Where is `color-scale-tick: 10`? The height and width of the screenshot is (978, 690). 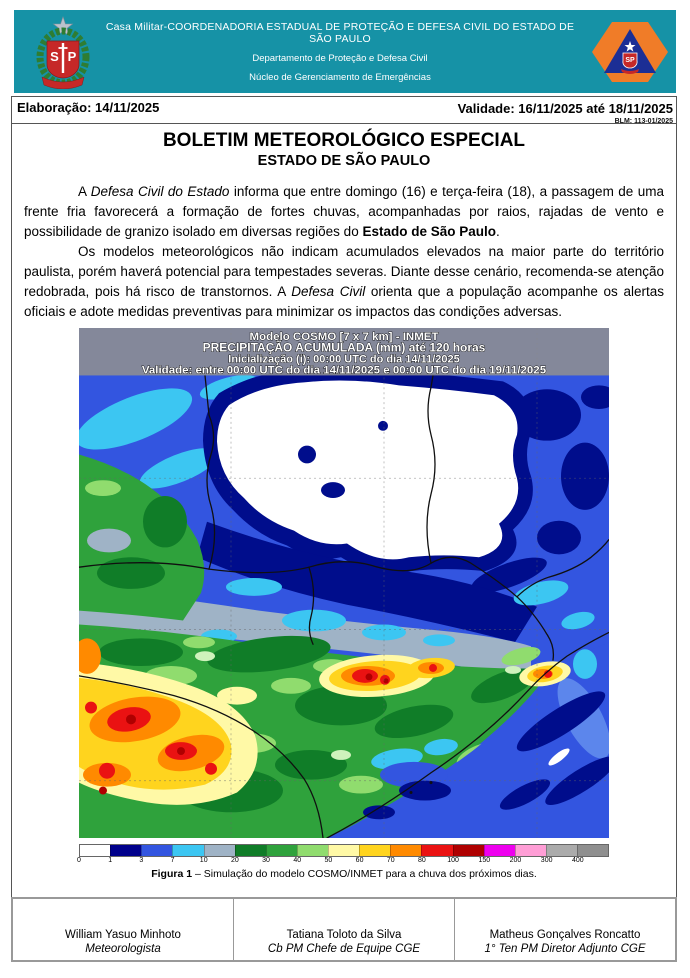
color-scale-tick: 10 is located at coordinates (203, 860).